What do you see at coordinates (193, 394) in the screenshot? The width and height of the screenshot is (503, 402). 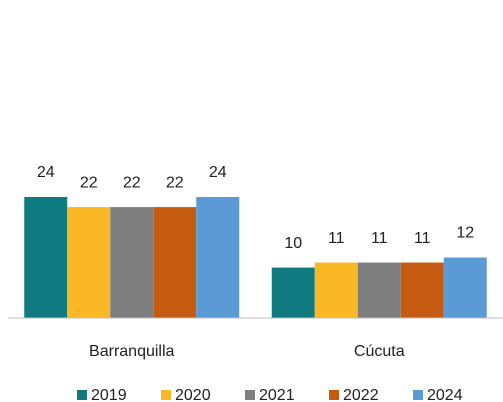 I see `legend-label: 2020` at bounding box center [193, 394].